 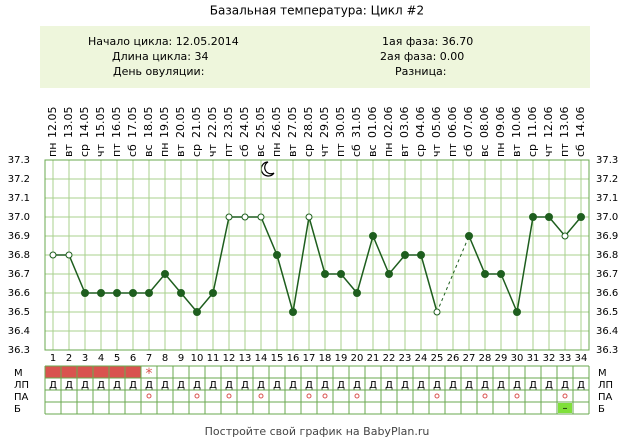 I want to click on day-number: 1, so click(x=53, y=358).